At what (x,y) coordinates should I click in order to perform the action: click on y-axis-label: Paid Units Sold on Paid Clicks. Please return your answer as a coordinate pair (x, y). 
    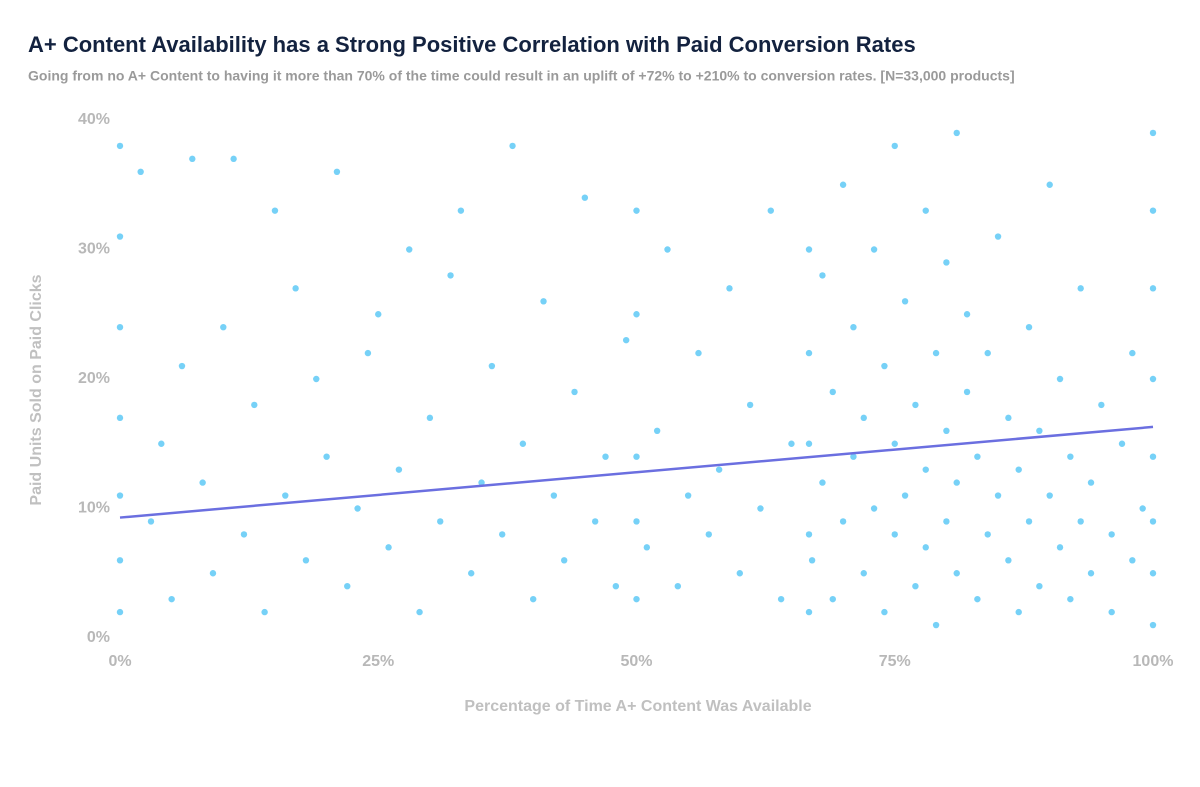
    Looking at the image, I should click on (36, 389).